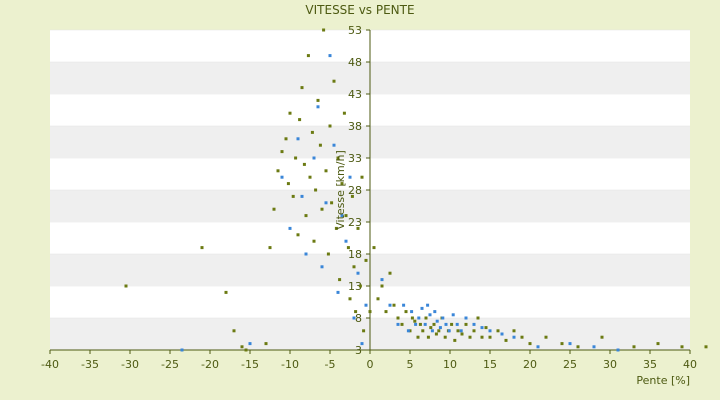 Image resolution: width=720 pixels, height=400 pixels. What do you see at coordinates (355, 190) in the screenshot?
I see `y-tick-label: 28` at bounding box center [355, 190].